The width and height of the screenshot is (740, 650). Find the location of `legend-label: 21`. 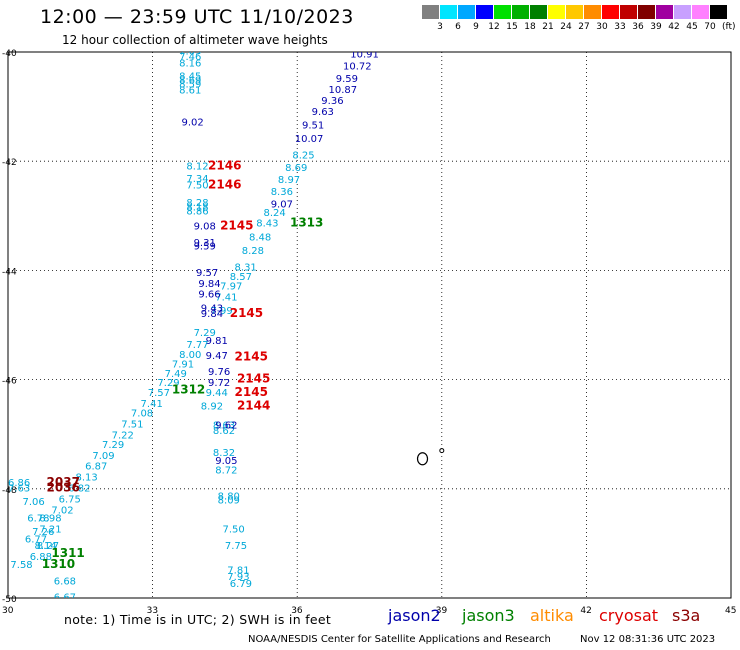

legend-label: 21 is located at coordinates (548, 27).